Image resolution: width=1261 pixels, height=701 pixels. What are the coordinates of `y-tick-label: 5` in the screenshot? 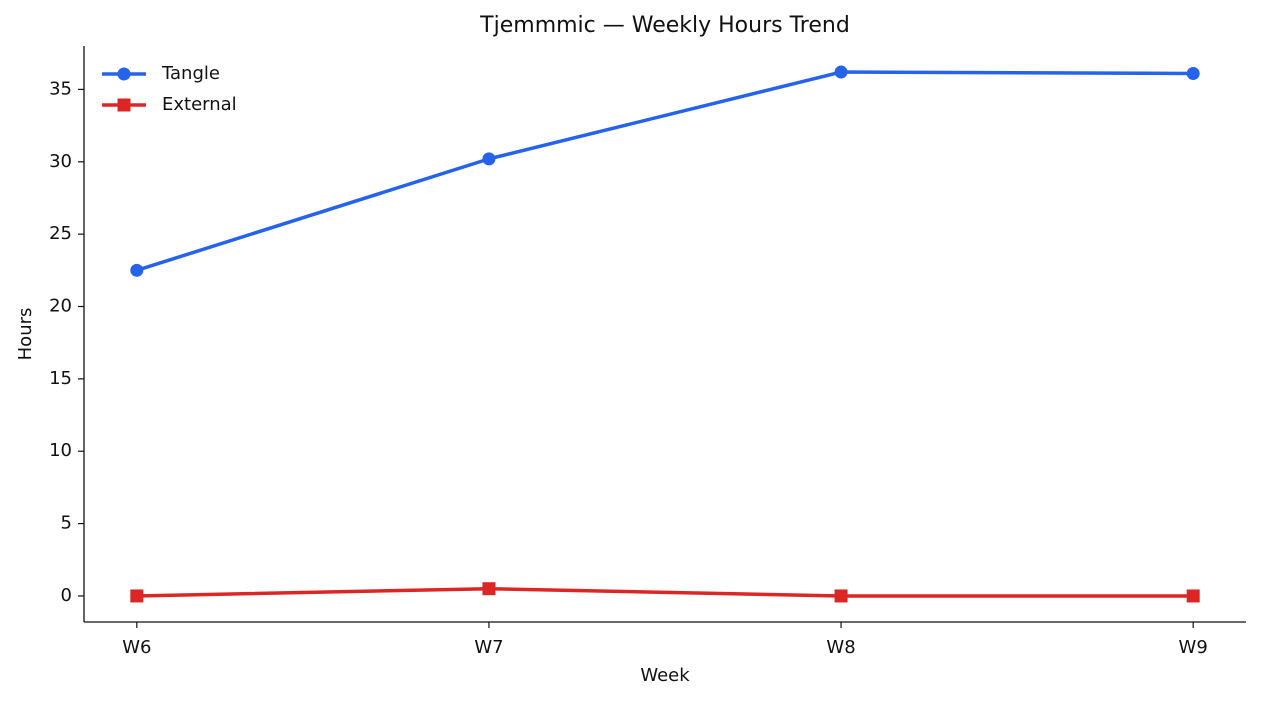 It's located at (66, 523).